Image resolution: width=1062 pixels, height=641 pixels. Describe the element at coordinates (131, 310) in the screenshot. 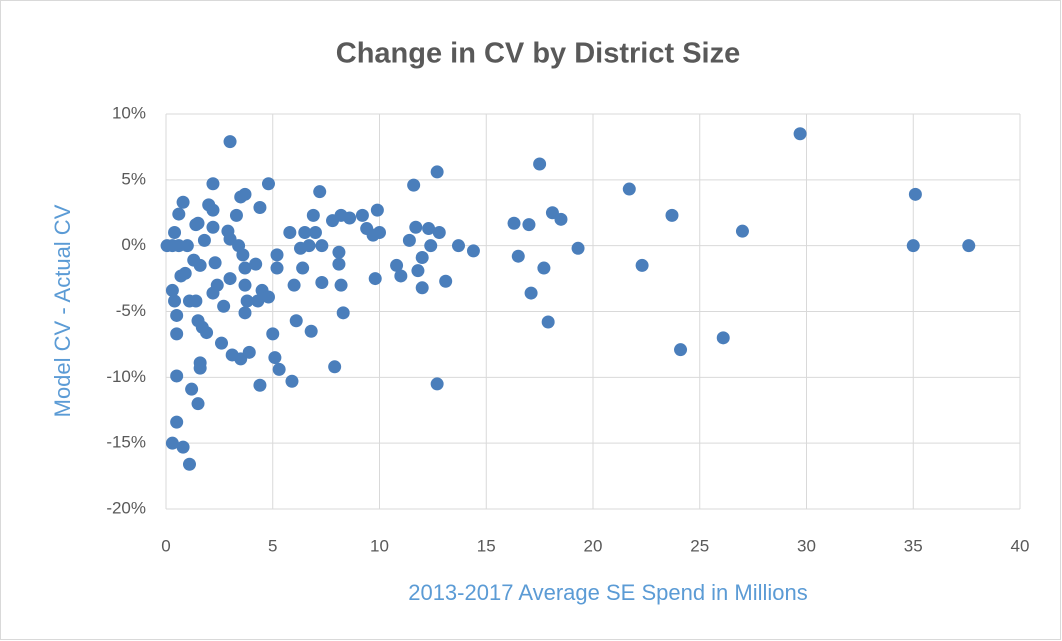

I see `y-tick-label: -5%` at that location.